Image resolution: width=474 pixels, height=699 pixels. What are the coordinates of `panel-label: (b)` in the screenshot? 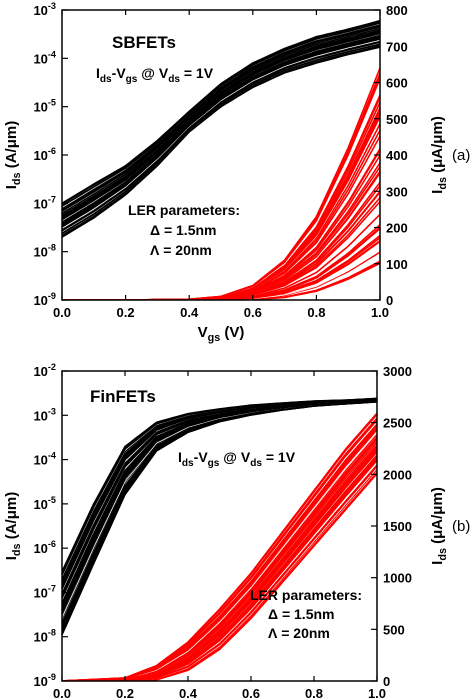 It's located at (461, 526).